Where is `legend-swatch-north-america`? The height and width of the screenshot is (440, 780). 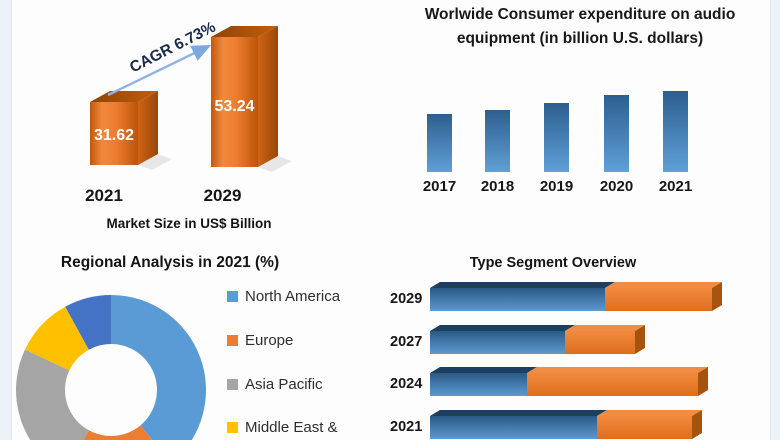
legend-swatch-north-america is located at coordinates (232, 296).